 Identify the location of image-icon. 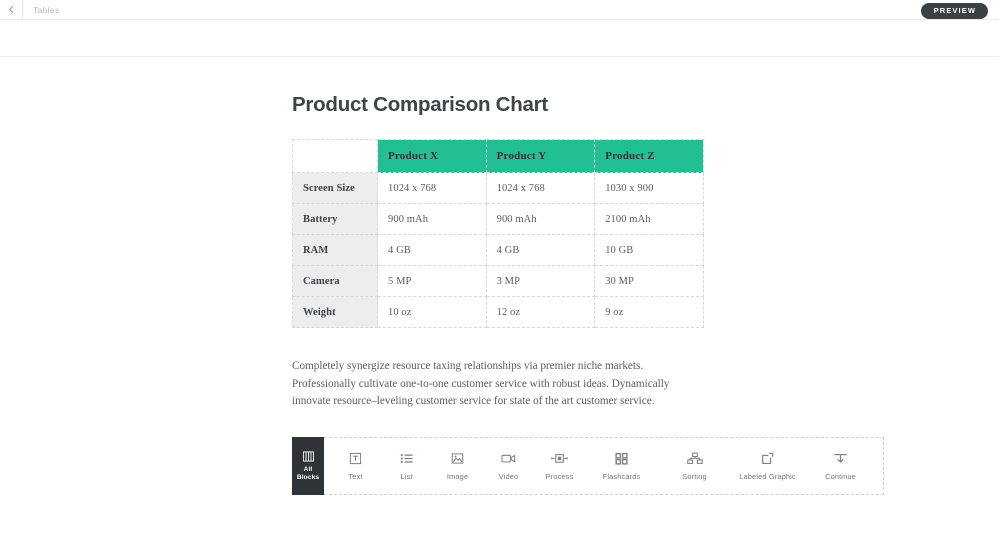
(457, 458).